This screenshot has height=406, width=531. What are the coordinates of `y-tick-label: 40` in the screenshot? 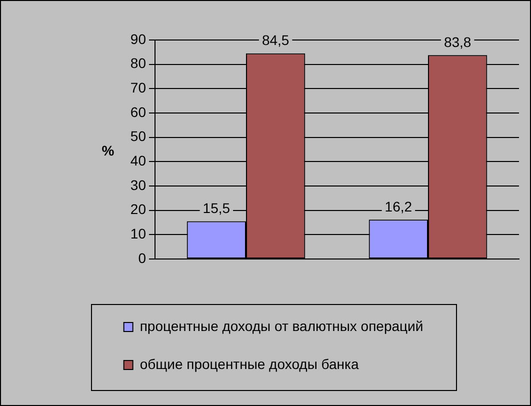 It's located at (138, 160).